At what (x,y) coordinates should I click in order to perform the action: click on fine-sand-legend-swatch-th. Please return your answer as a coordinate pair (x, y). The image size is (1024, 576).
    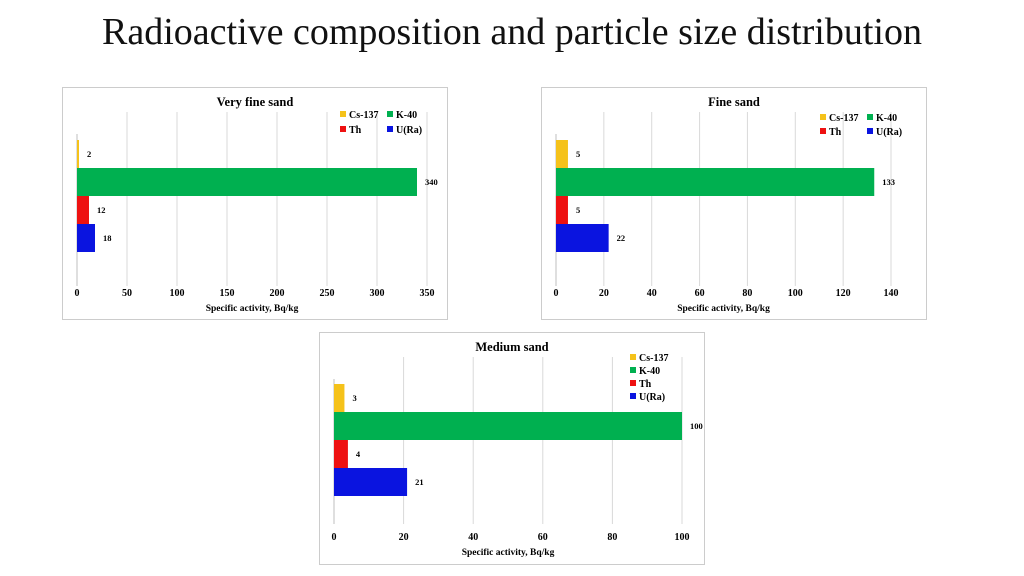
    Looking at the image, I should click on (823, 131).